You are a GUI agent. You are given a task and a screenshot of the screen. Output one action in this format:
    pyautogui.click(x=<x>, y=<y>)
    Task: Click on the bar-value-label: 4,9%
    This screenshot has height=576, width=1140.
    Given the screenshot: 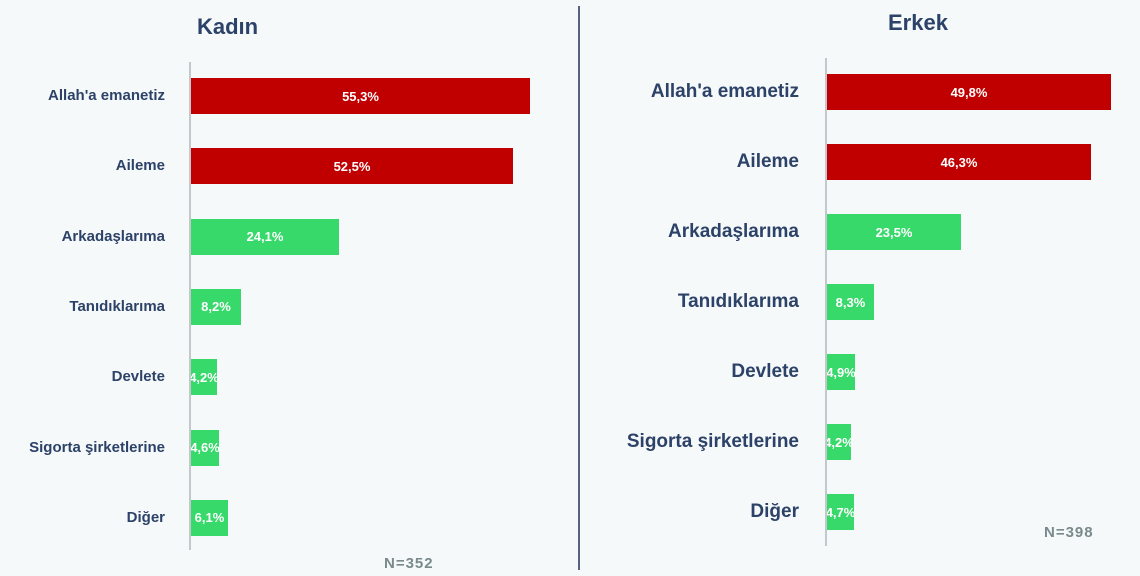 What is the action you would take?
    pyautogui.click(x=841, y=372)
    